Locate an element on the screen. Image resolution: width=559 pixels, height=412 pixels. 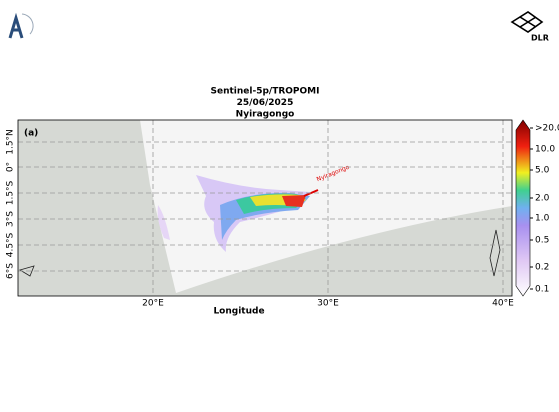
colorbar-label: 2.0 is located at coordinates (542, 199).